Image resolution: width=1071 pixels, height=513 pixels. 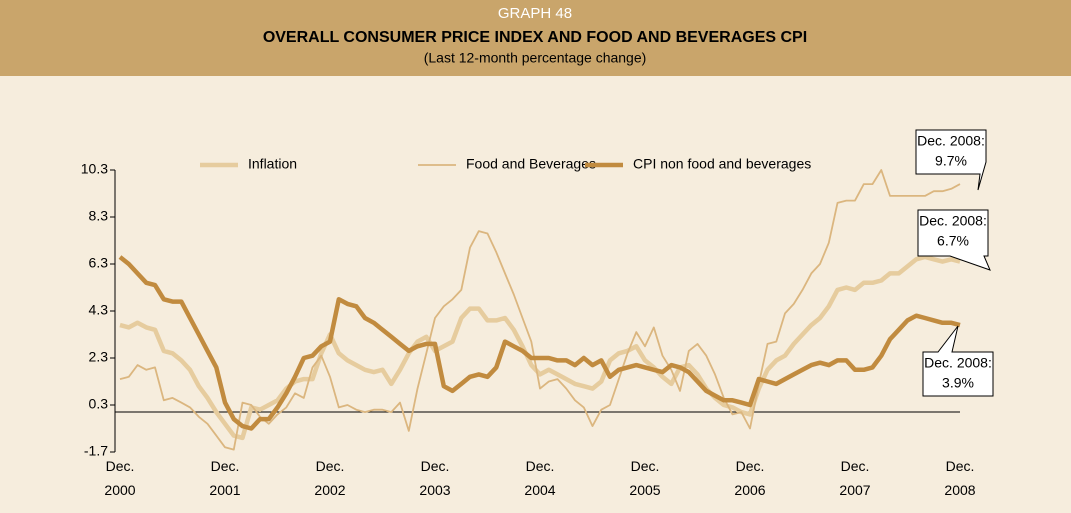 I want to click on x-tick-label: Dec. 2005, so click(x=644, y=478).